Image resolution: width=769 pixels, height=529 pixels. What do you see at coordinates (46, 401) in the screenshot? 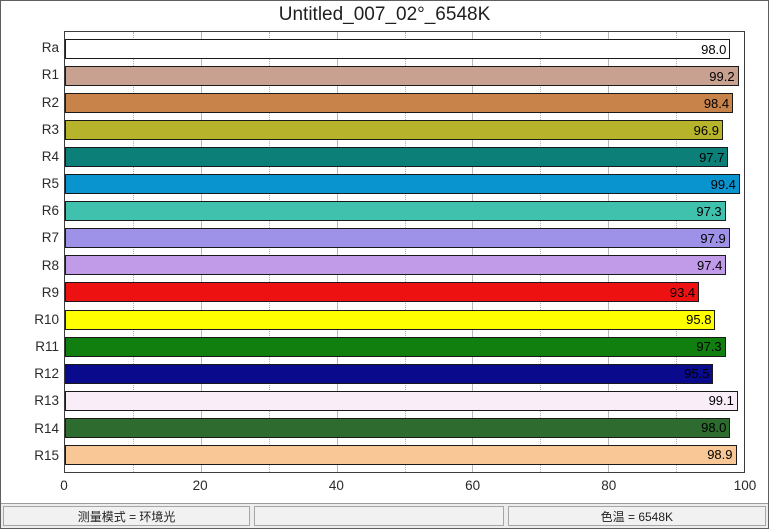
I see `category-label: R13` at bounding box center [46, 401].